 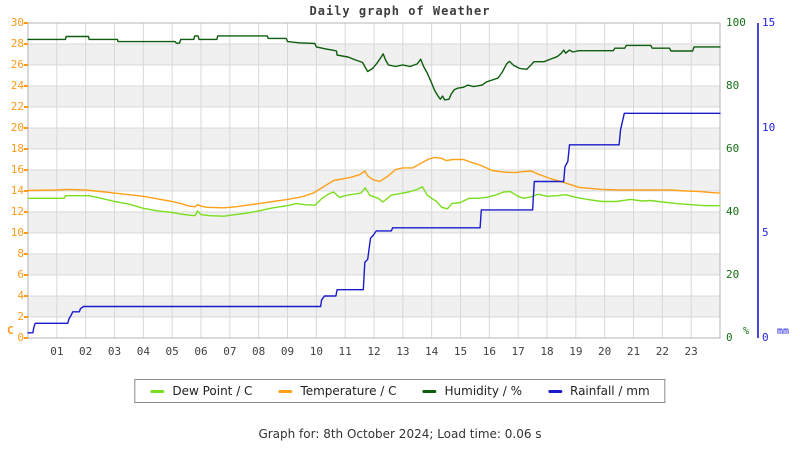 What do you see at coordinates (746, 331) in the screenshot?
I see `humidity-axis-unit-label: %` at bounding box center [746, 331].